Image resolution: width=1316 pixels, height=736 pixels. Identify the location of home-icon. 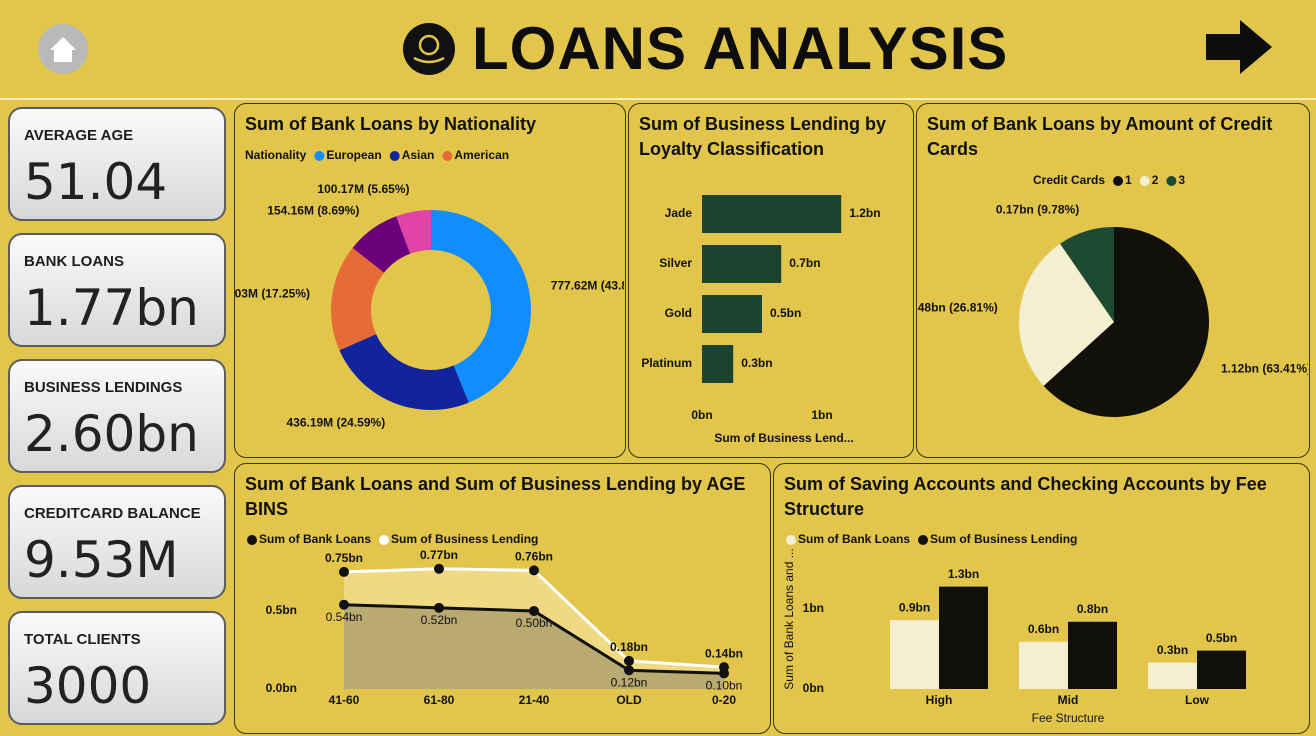
(63, 49).